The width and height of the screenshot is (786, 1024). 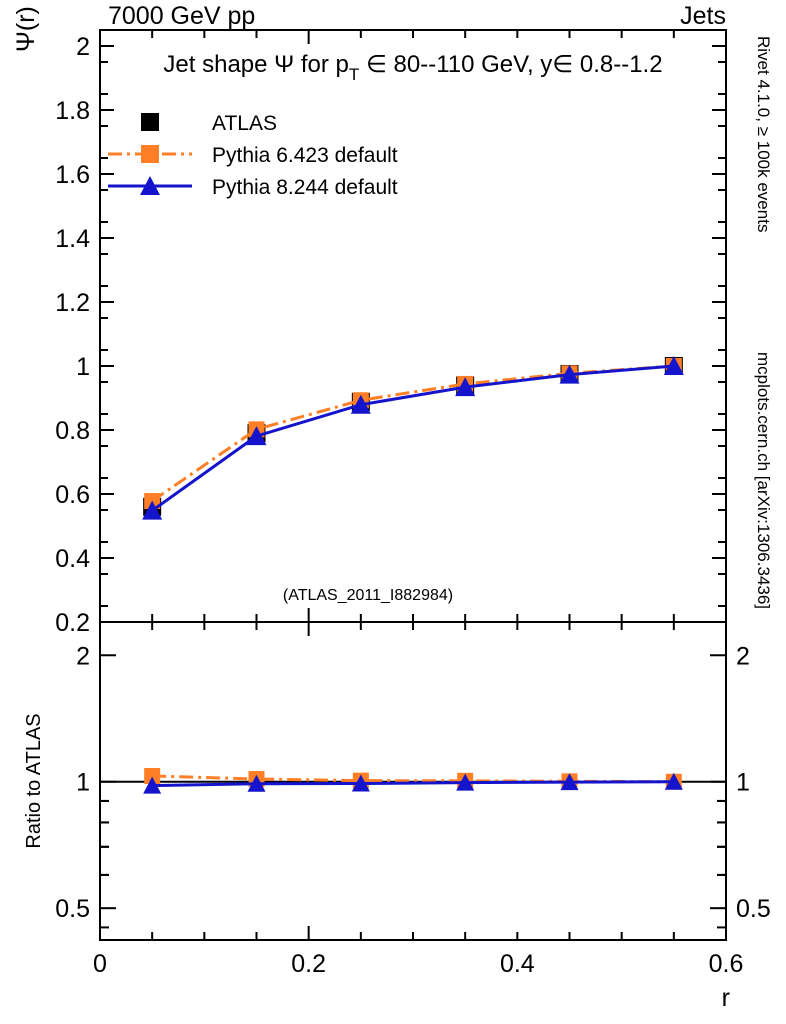 I want to click on dataset-watermark: (ATLAS_2011_I882984), so click(x=368, y=595).